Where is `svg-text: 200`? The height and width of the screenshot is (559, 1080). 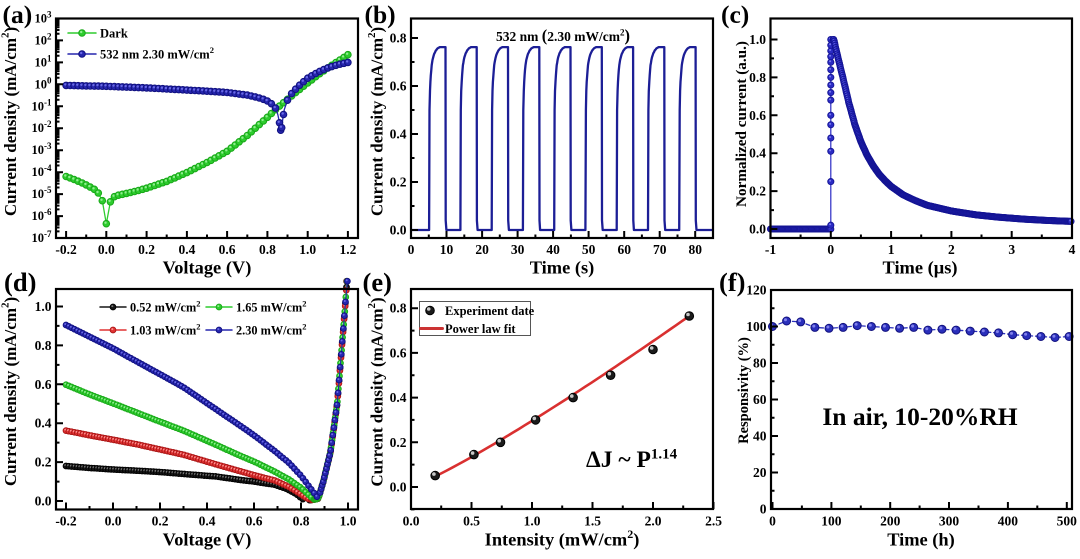
svg-text: 200 is located at coordinates (890, 521).